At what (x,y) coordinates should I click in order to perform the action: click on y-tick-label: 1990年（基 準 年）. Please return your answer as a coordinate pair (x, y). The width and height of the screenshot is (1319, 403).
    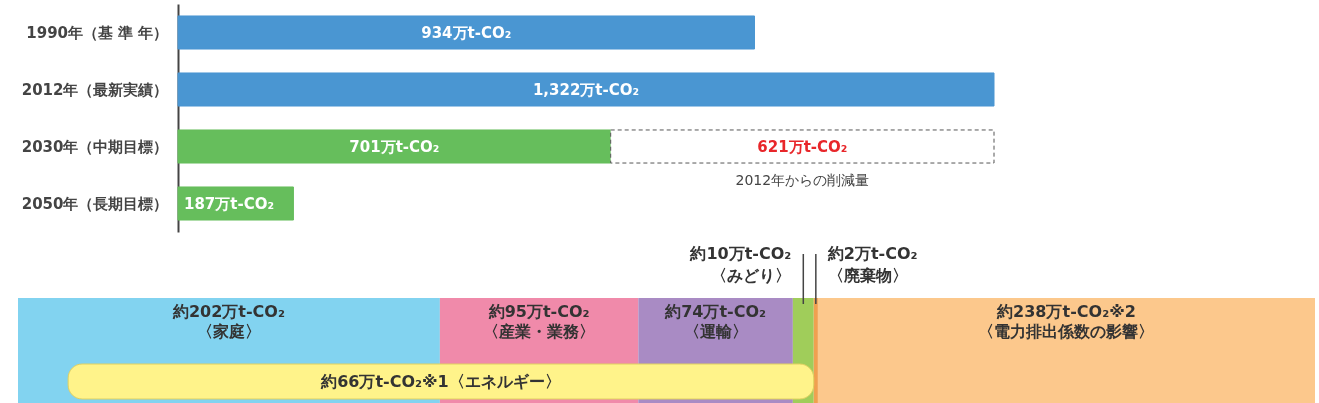
    Looking at the image, I should click on (97, 32).